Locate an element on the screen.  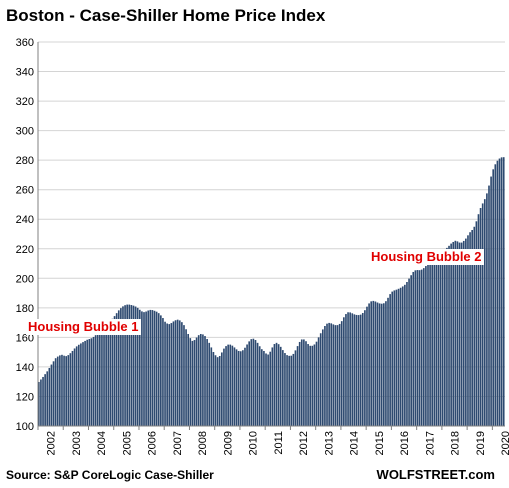
y-tick-label: 360 is located at coordinates (25, 43).